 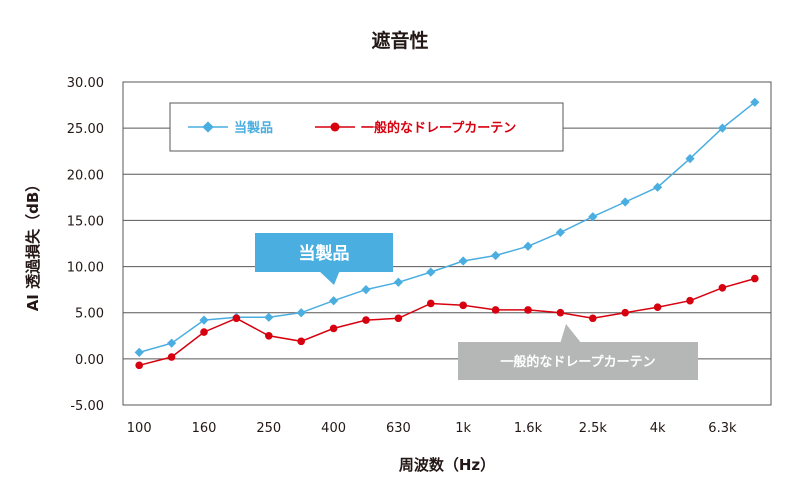 I want to click on callout-product: 当製品, so click(x=324, y=259).